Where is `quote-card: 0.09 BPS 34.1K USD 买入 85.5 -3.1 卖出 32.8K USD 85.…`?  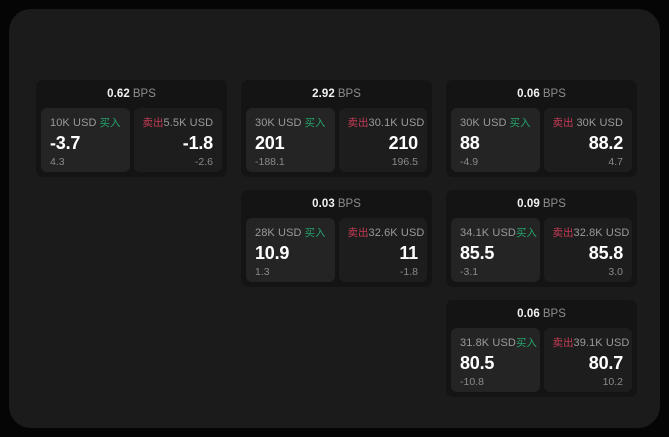 quote-card: 0.09 BPS 34.1K USD 买入 85.5 -3.1 卖出 32.8K USD 85.… is located at coordinates (541, 238).